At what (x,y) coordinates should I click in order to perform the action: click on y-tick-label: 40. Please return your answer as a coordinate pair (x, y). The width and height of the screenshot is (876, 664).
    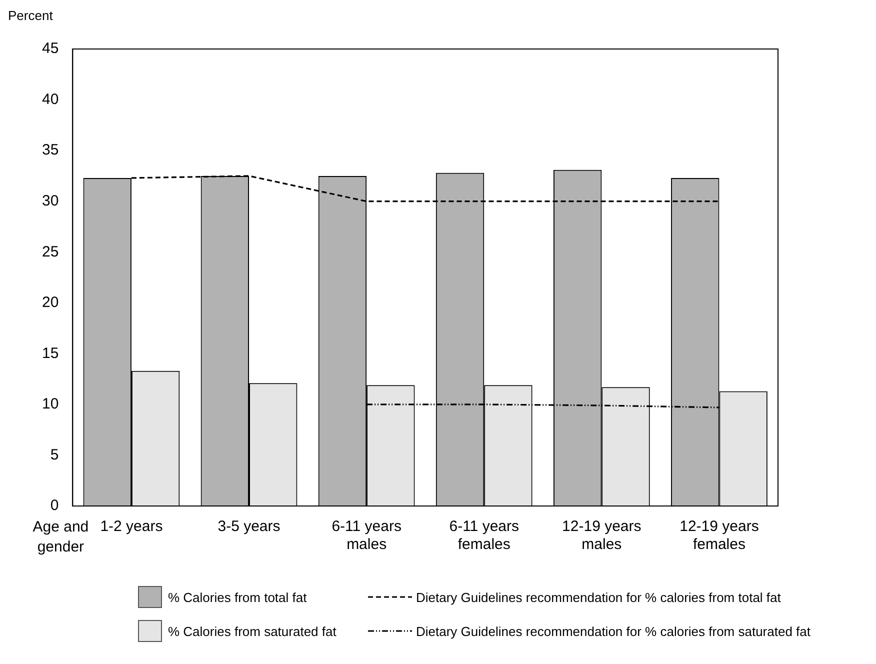
    Looking at the image, I should click on (50, 99).